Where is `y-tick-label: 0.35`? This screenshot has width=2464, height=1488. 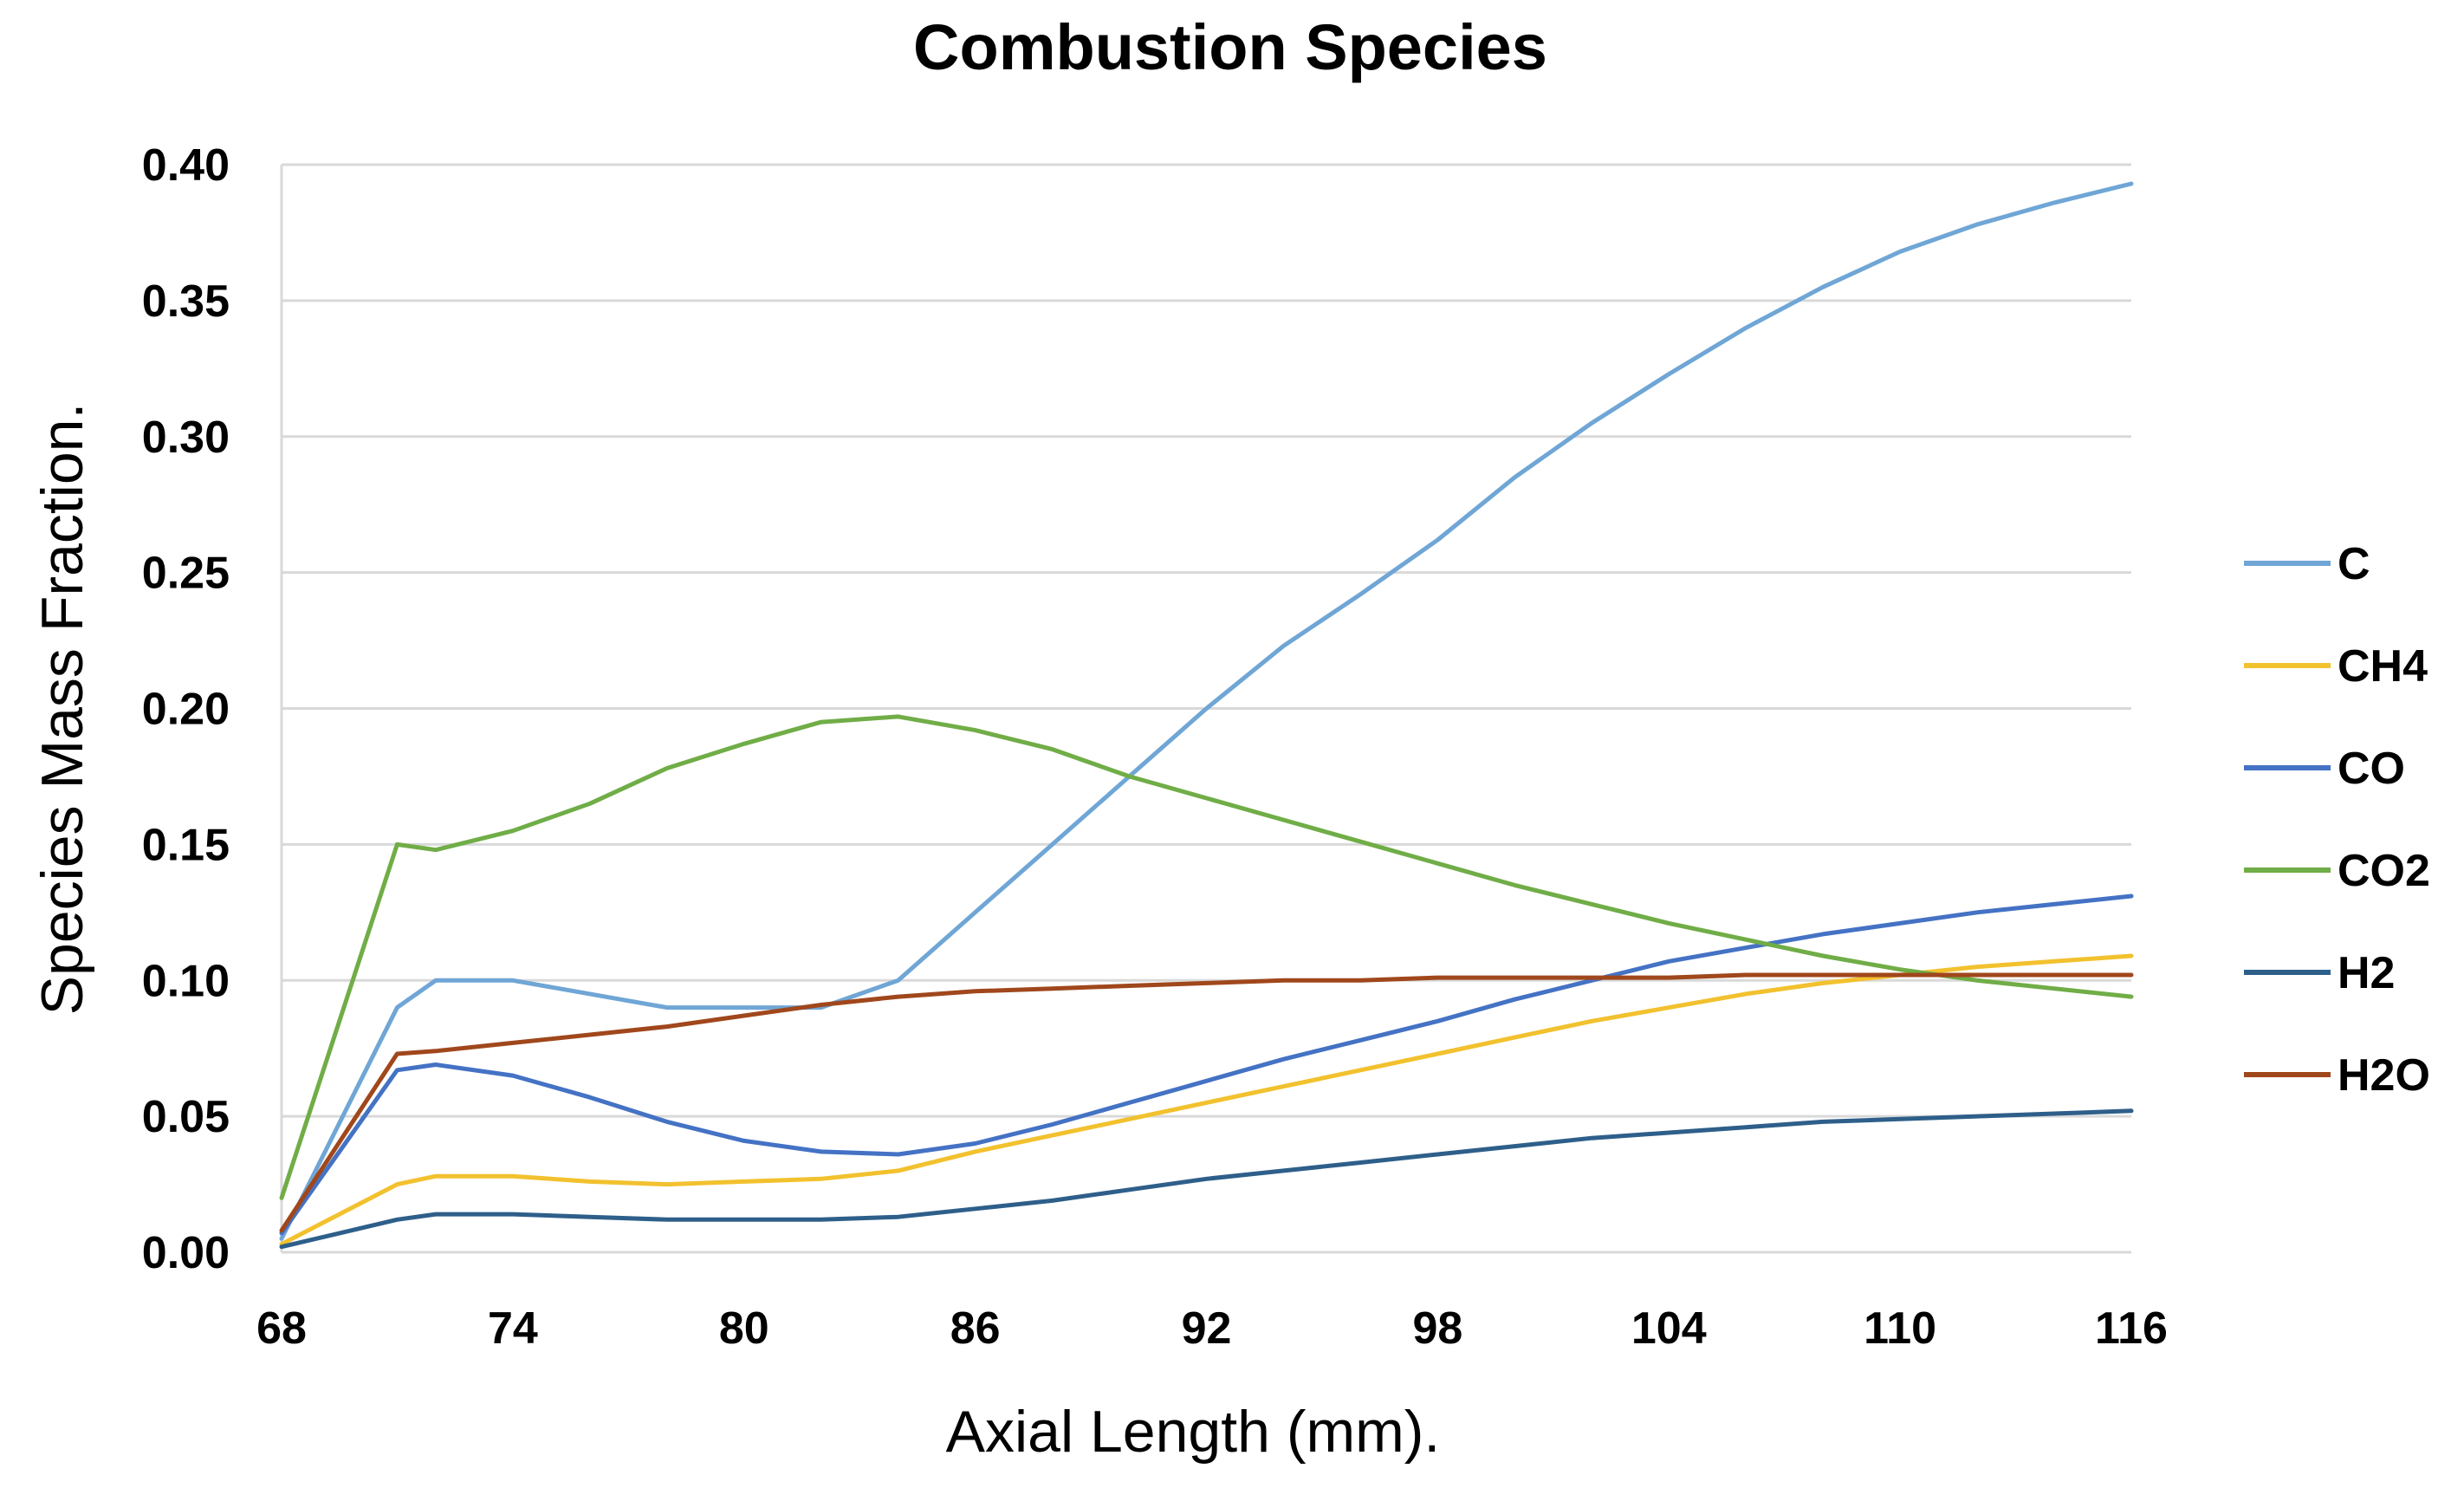 y-tick-label: 0.35 is located at coordinates (186, 301).